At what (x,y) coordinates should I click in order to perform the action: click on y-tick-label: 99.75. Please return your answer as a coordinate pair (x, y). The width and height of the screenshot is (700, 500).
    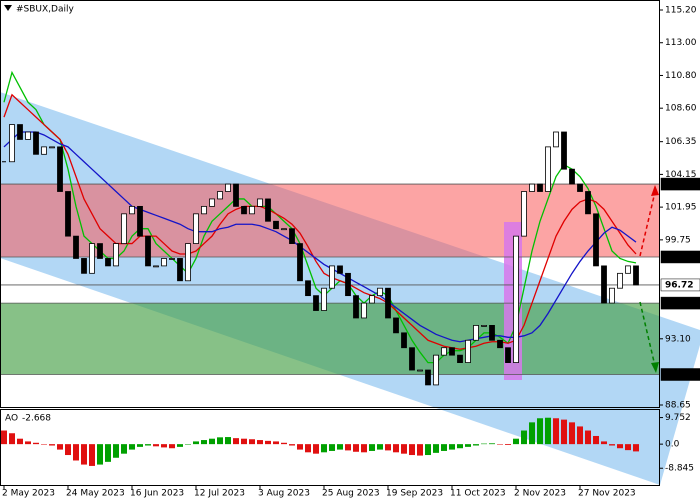
    Looking at the image, I should click on (678, 240).